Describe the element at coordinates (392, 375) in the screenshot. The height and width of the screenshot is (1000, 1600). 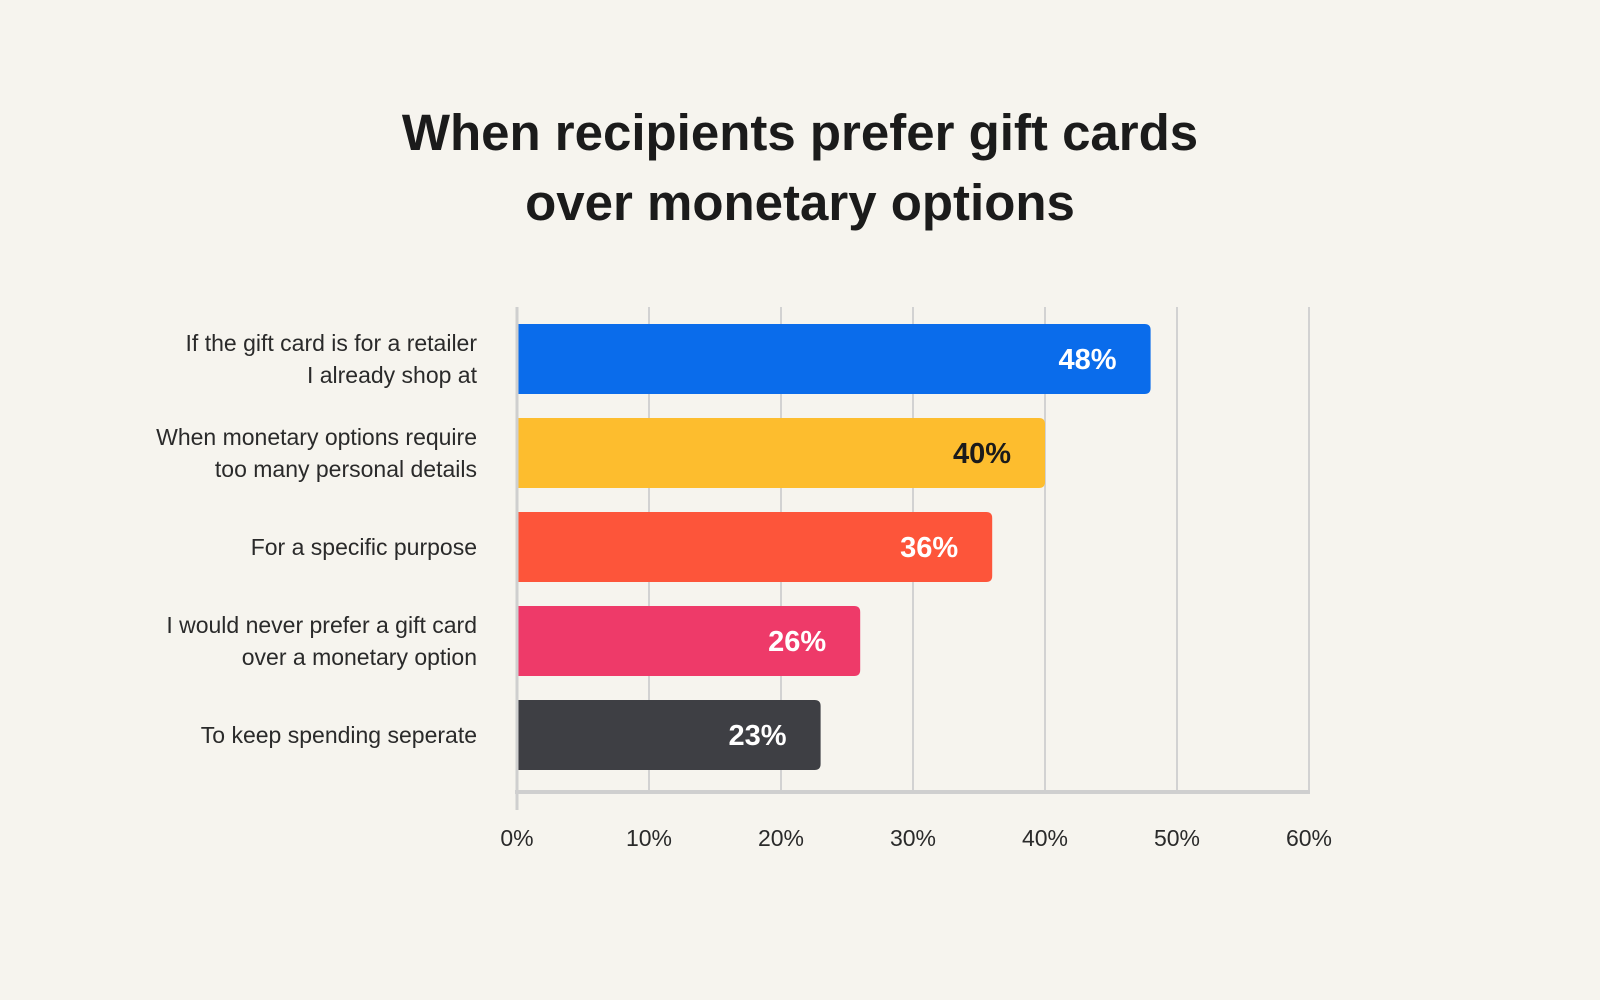
I see `category-label: I already shop at` at that location.